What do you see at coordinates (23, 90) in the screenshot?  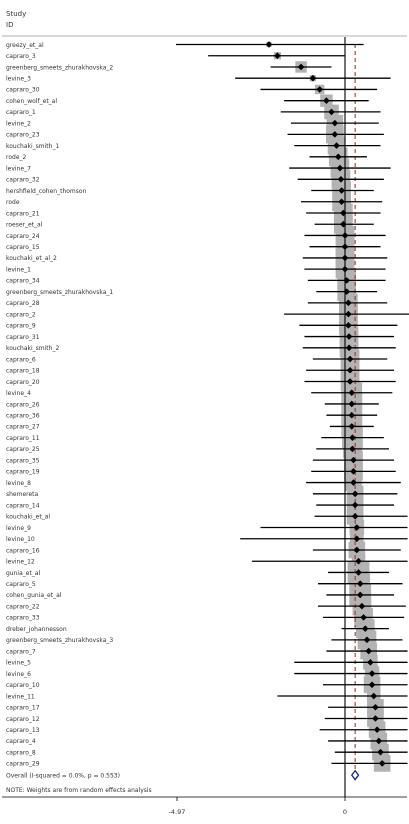 I see `study-label: capraro_30` at bounding box center [23, 90].